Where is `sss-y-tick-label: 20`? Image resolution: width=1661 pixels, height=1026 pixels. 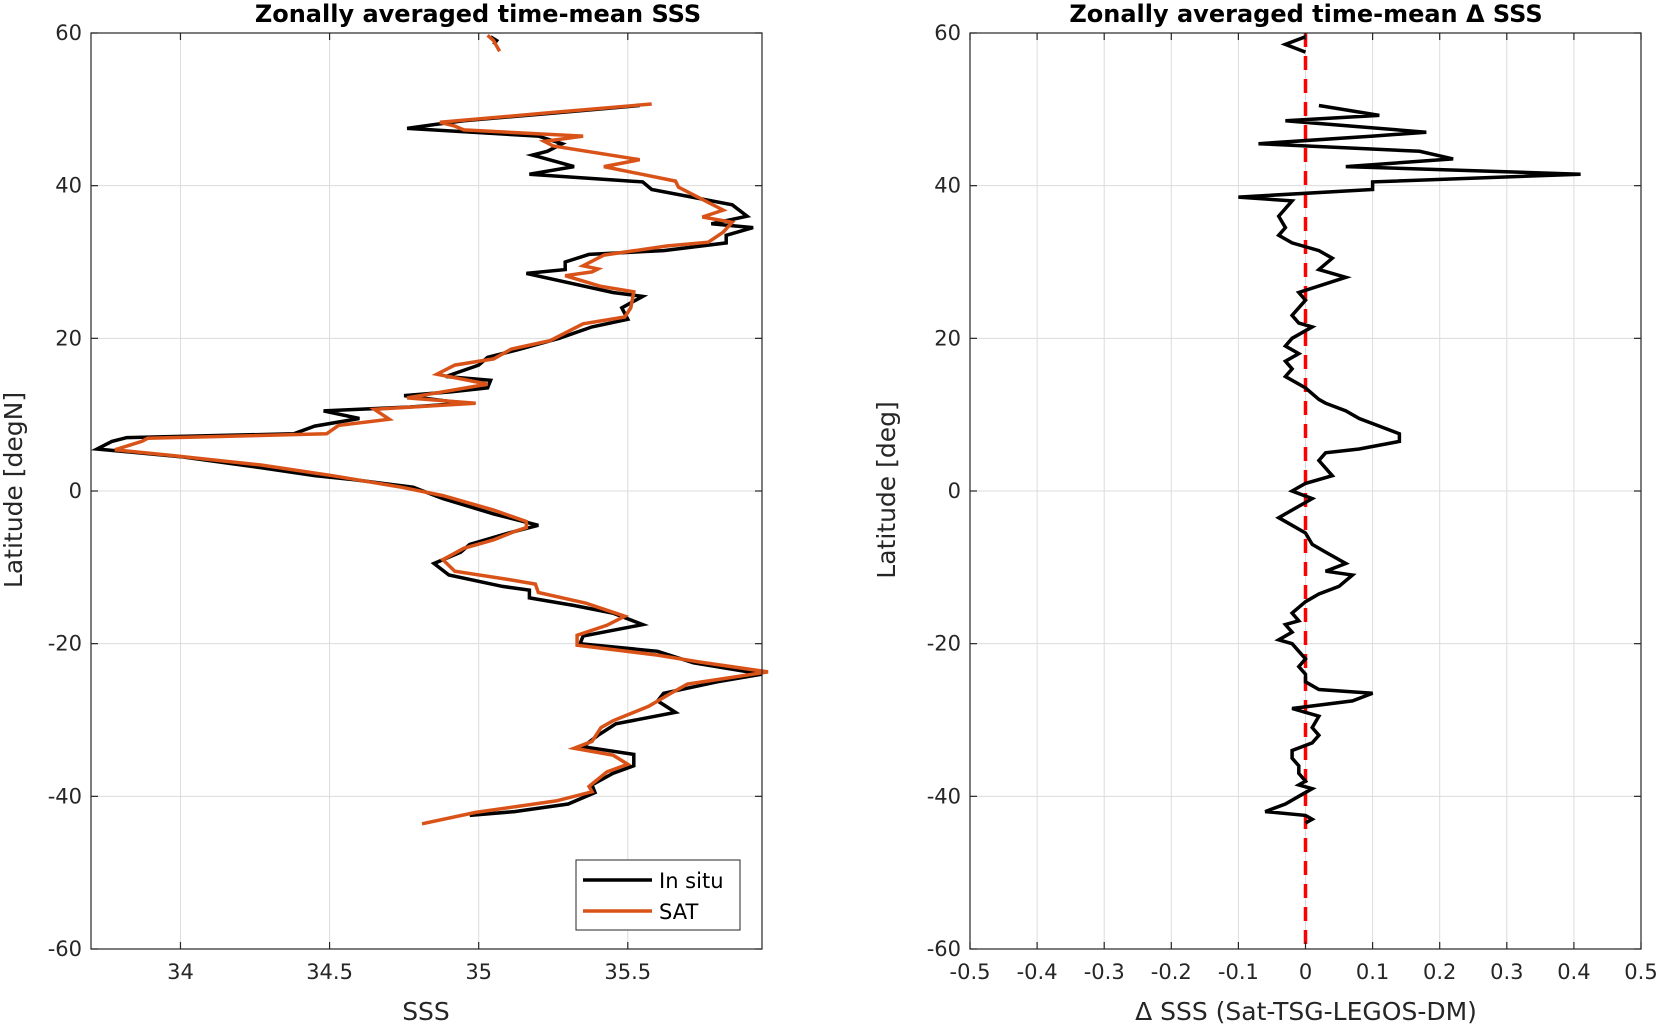
sss-y-tick-label: 20 is located at coordinates (68, 338).